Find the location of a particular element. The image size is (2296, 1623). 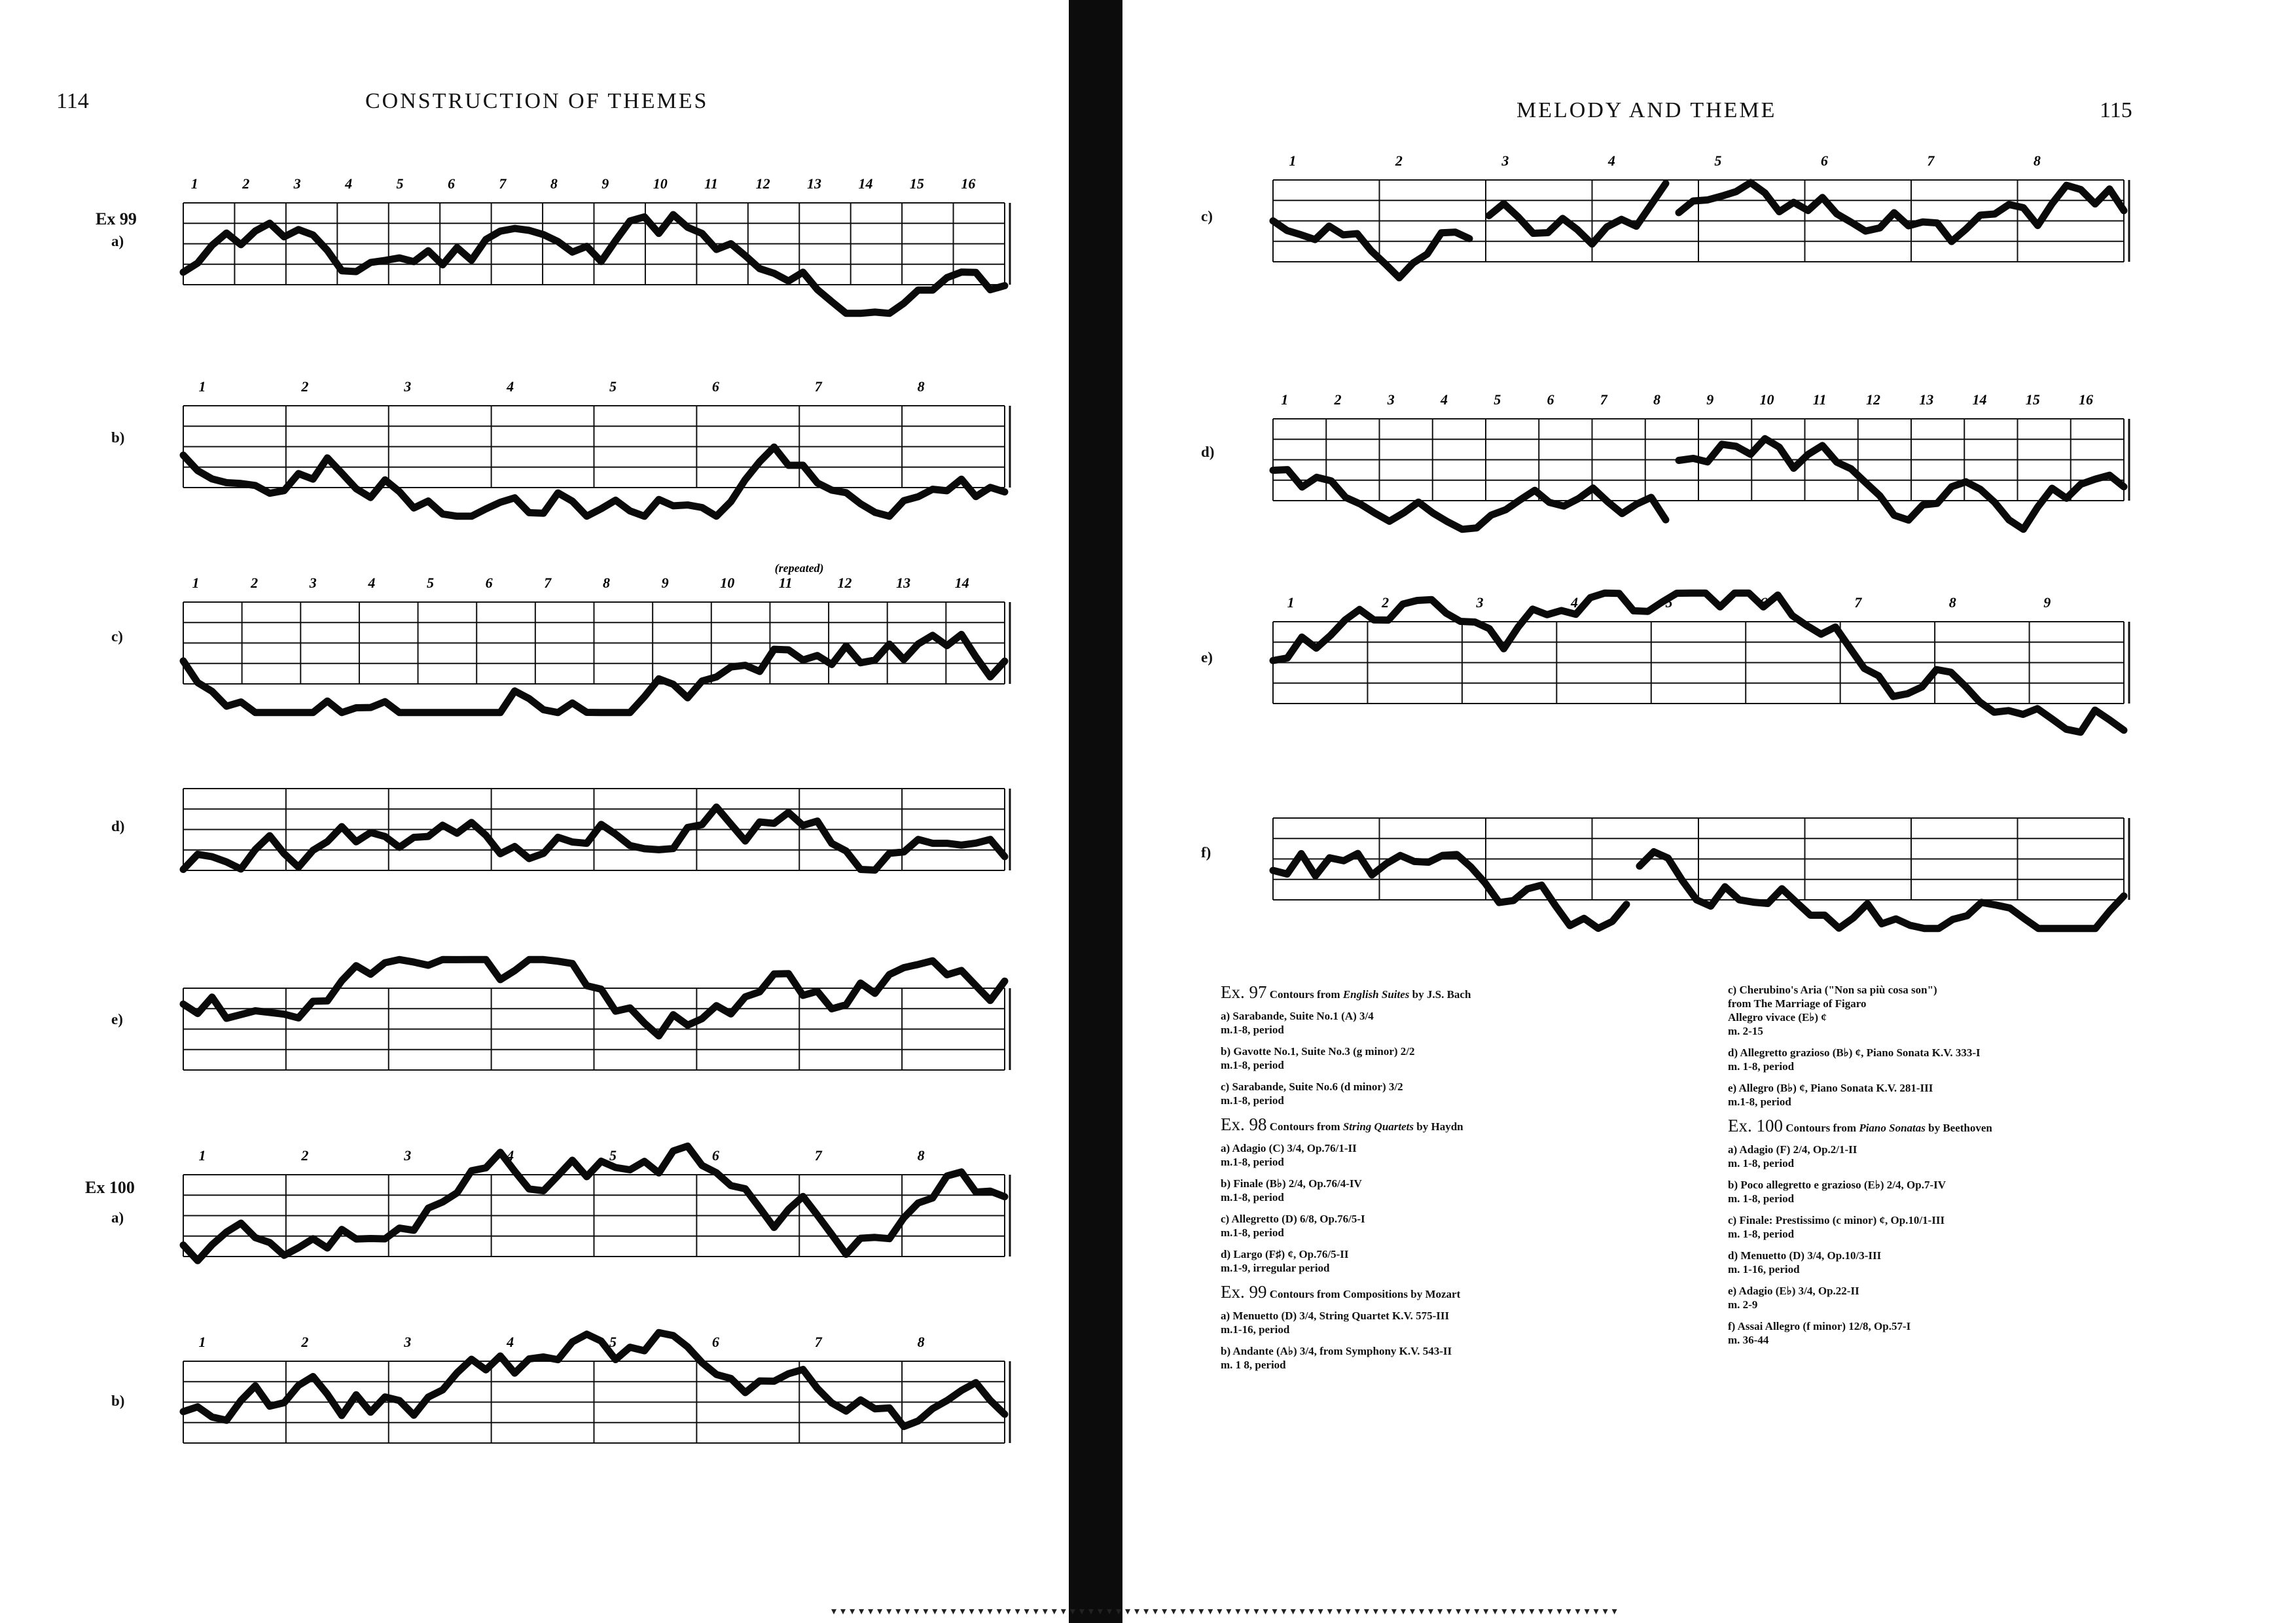

measure-number: 12 is located at coordinates (763, 183).